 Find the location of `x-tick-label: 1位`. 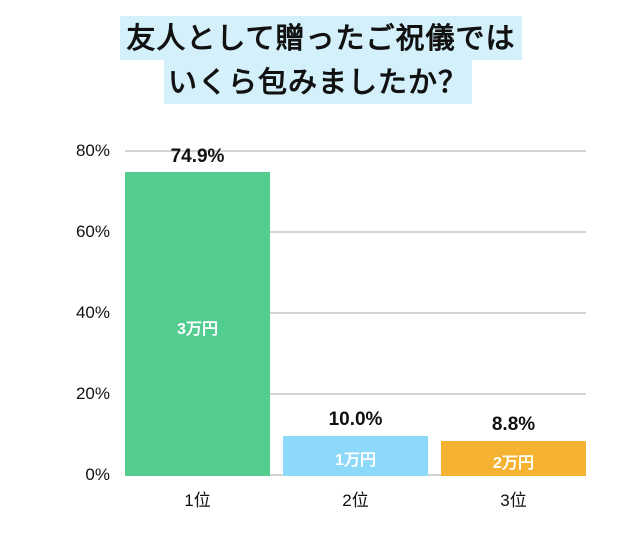

x-tick-label: 1位 is located at coordinates (197, 500).